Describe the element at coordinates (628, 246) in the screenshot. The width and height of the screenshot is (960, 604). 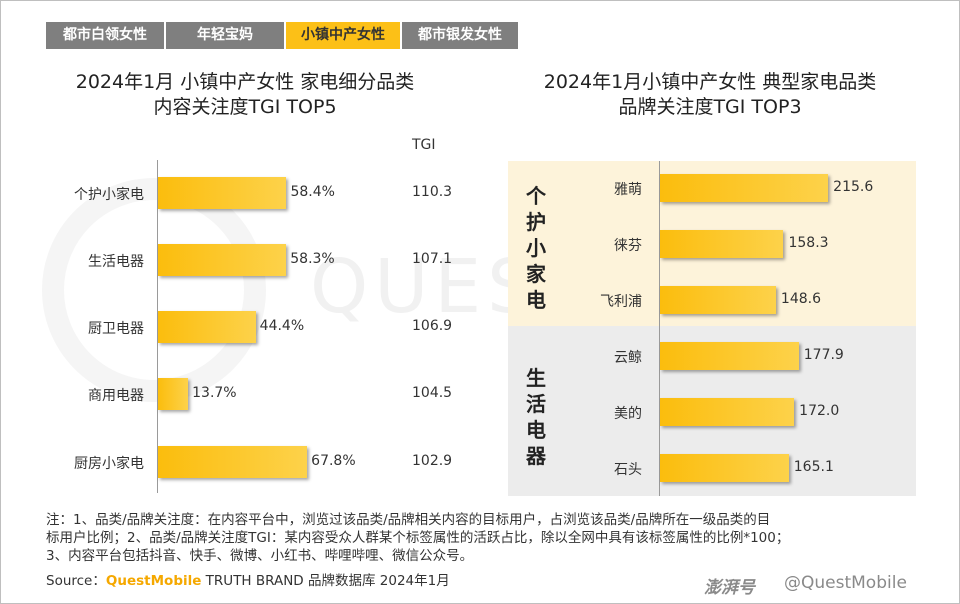
I see `brand-label: 徕芬` at that location.